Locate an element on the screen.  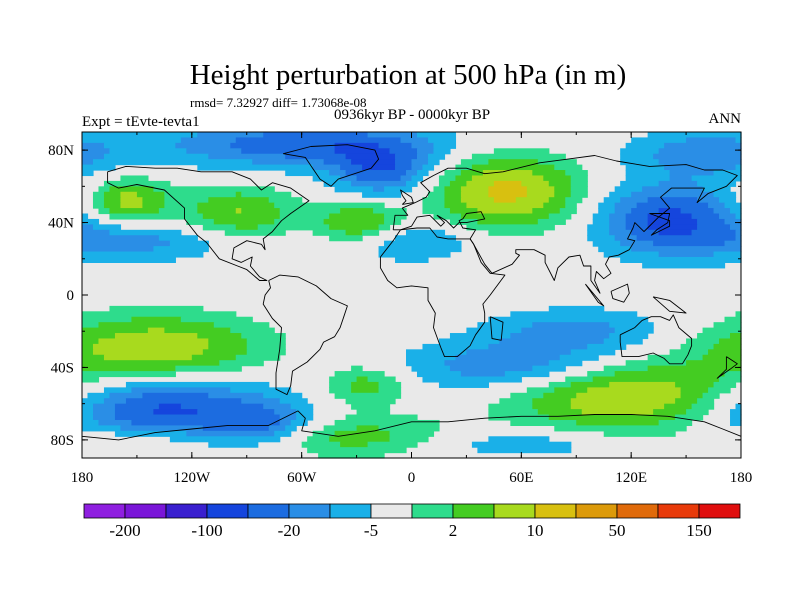
y-tick-label: 40N is located at coordinates (61, 224).